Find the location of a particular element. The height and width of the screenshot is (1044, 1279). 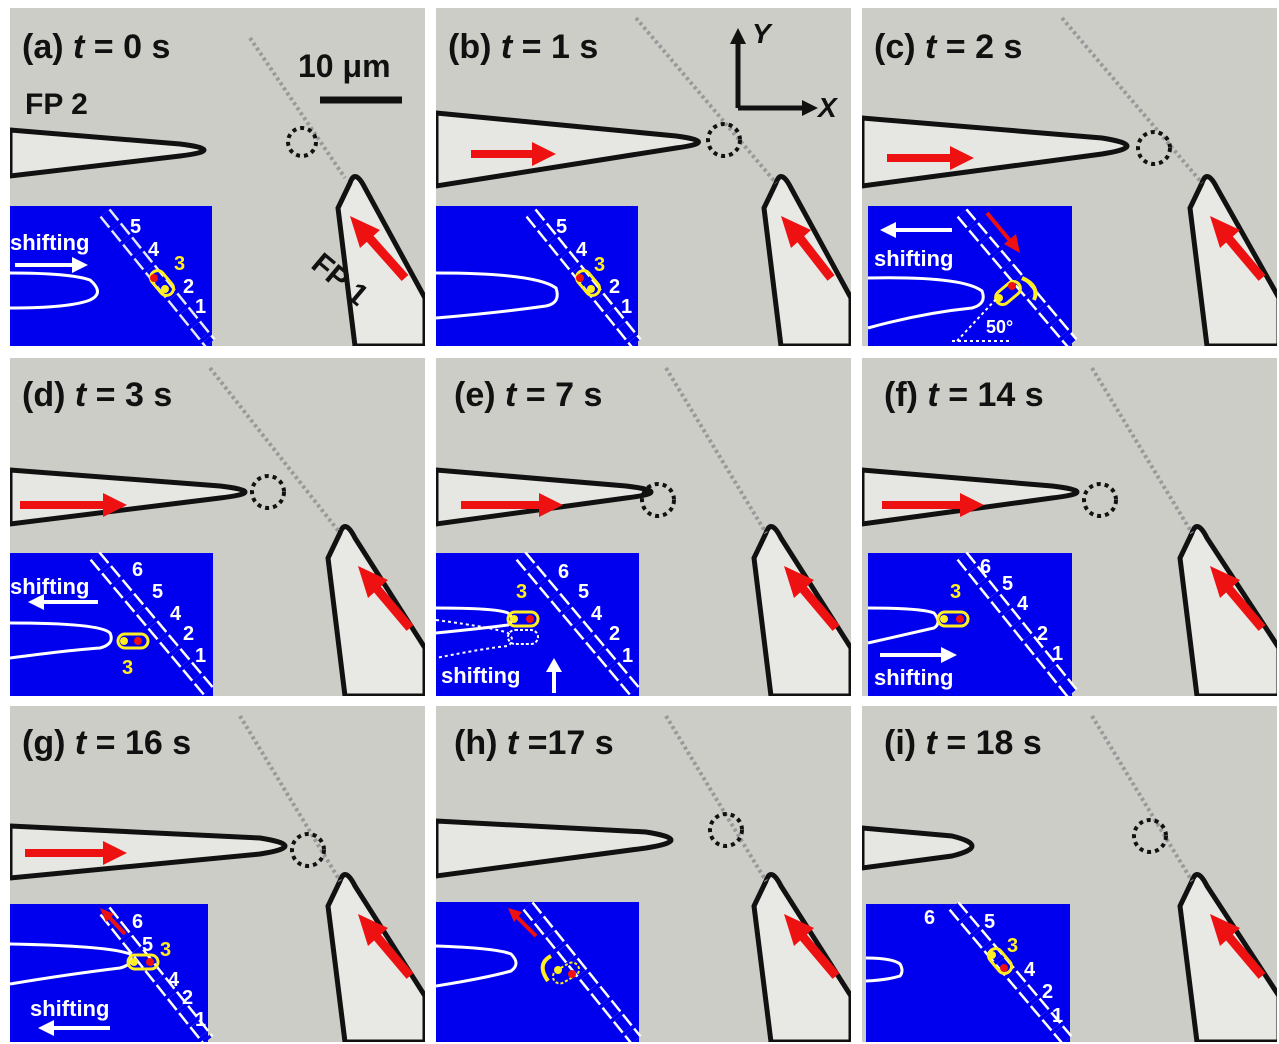

panel-g-label: (g) t = 16 s is located at coordinates (107, 743).